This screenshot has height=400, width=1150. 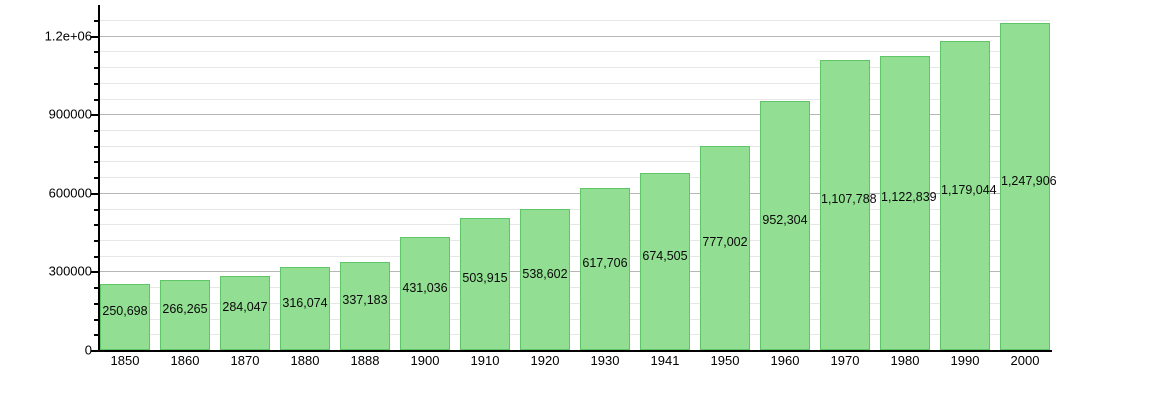 I want to click on x-axis-line, so click(x=575, y=351).